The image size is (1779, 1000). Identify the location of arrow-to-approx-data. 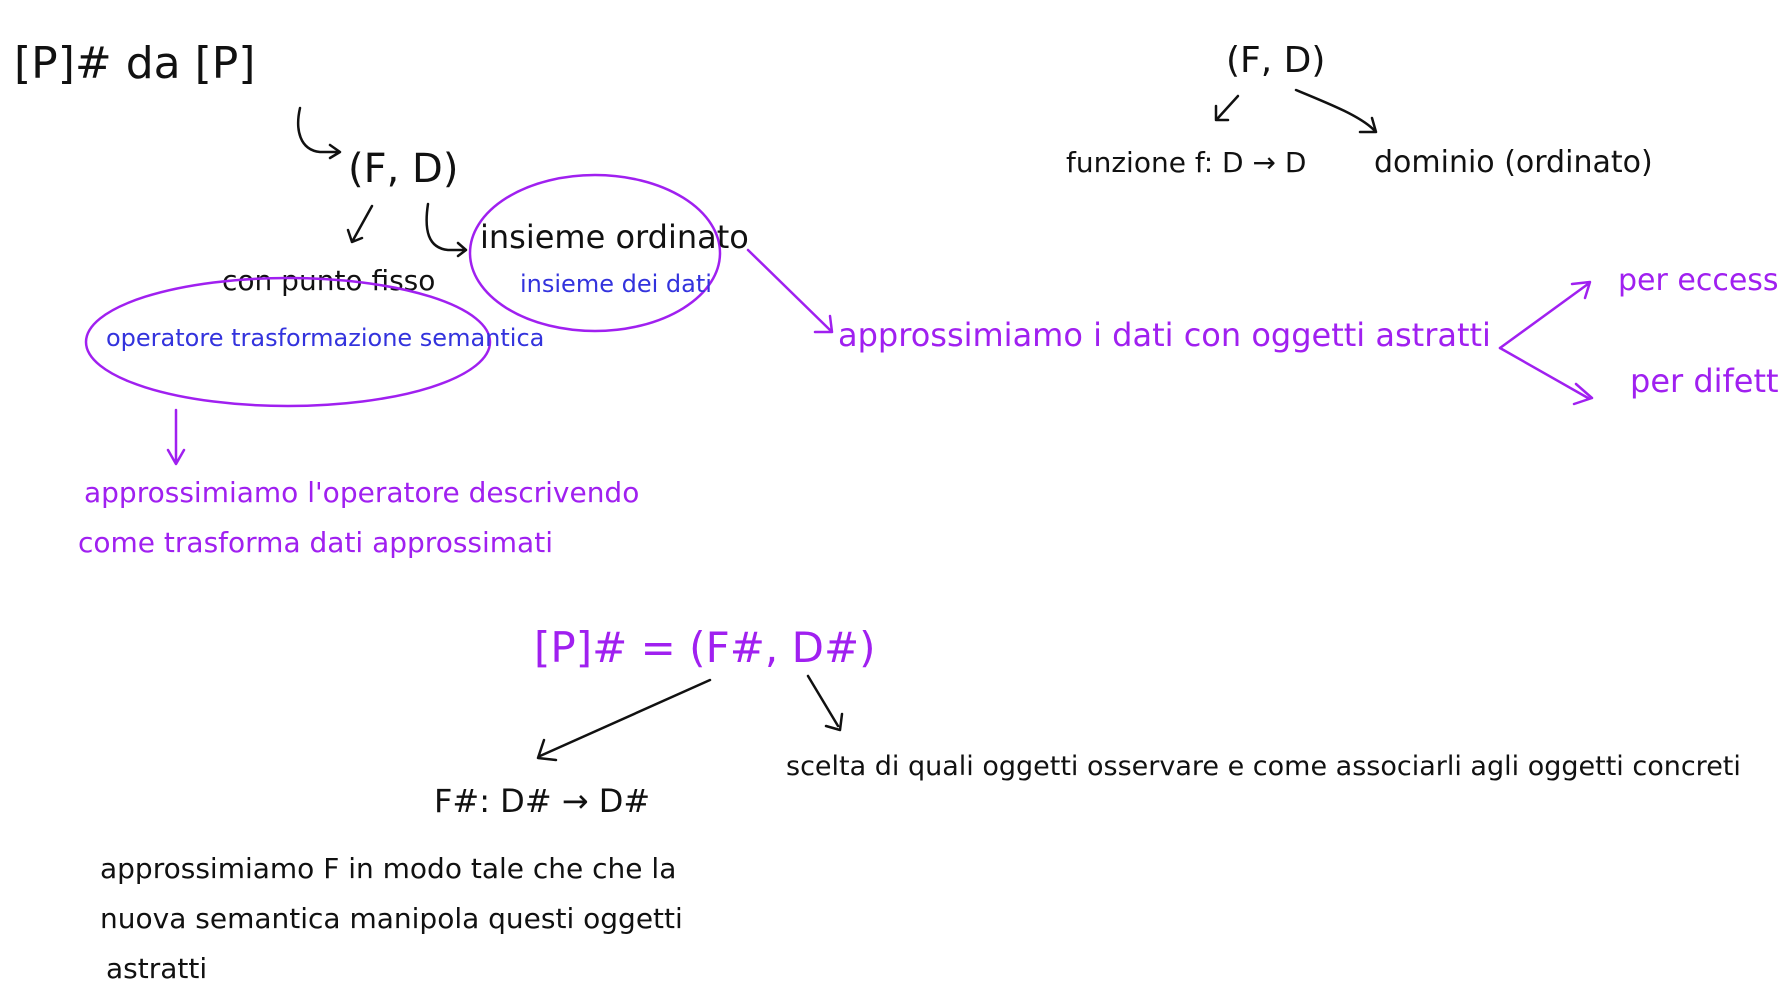
(790, 291).